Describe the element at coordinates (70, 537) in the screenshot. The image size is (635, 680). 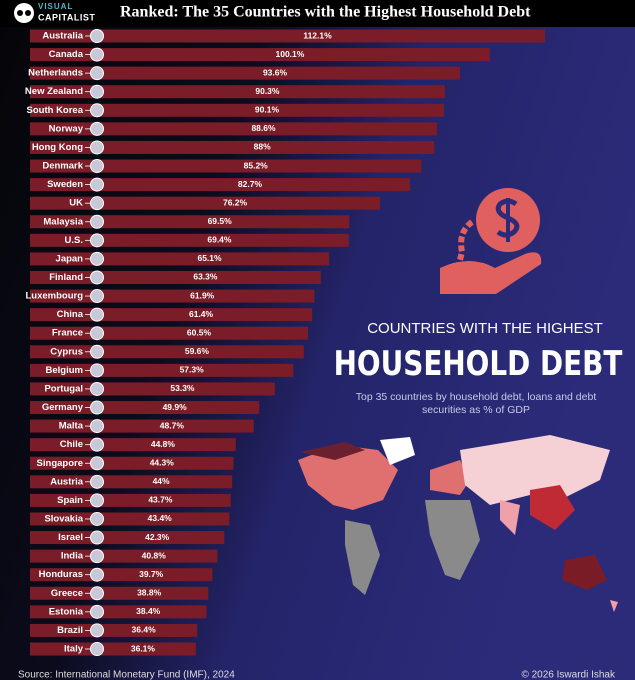
I see `category-label: Israel` at that location.